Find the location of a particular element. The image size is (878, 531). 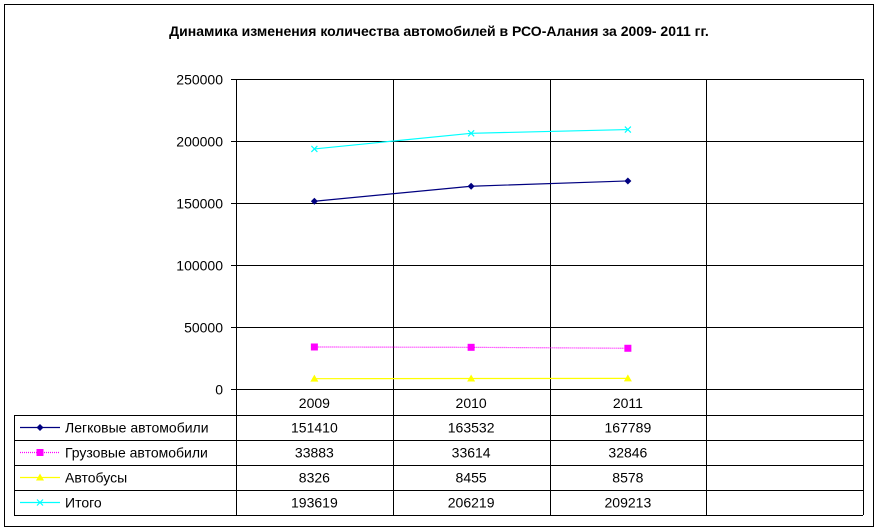

category-label: 2010 is located at coordinates (471, 403).